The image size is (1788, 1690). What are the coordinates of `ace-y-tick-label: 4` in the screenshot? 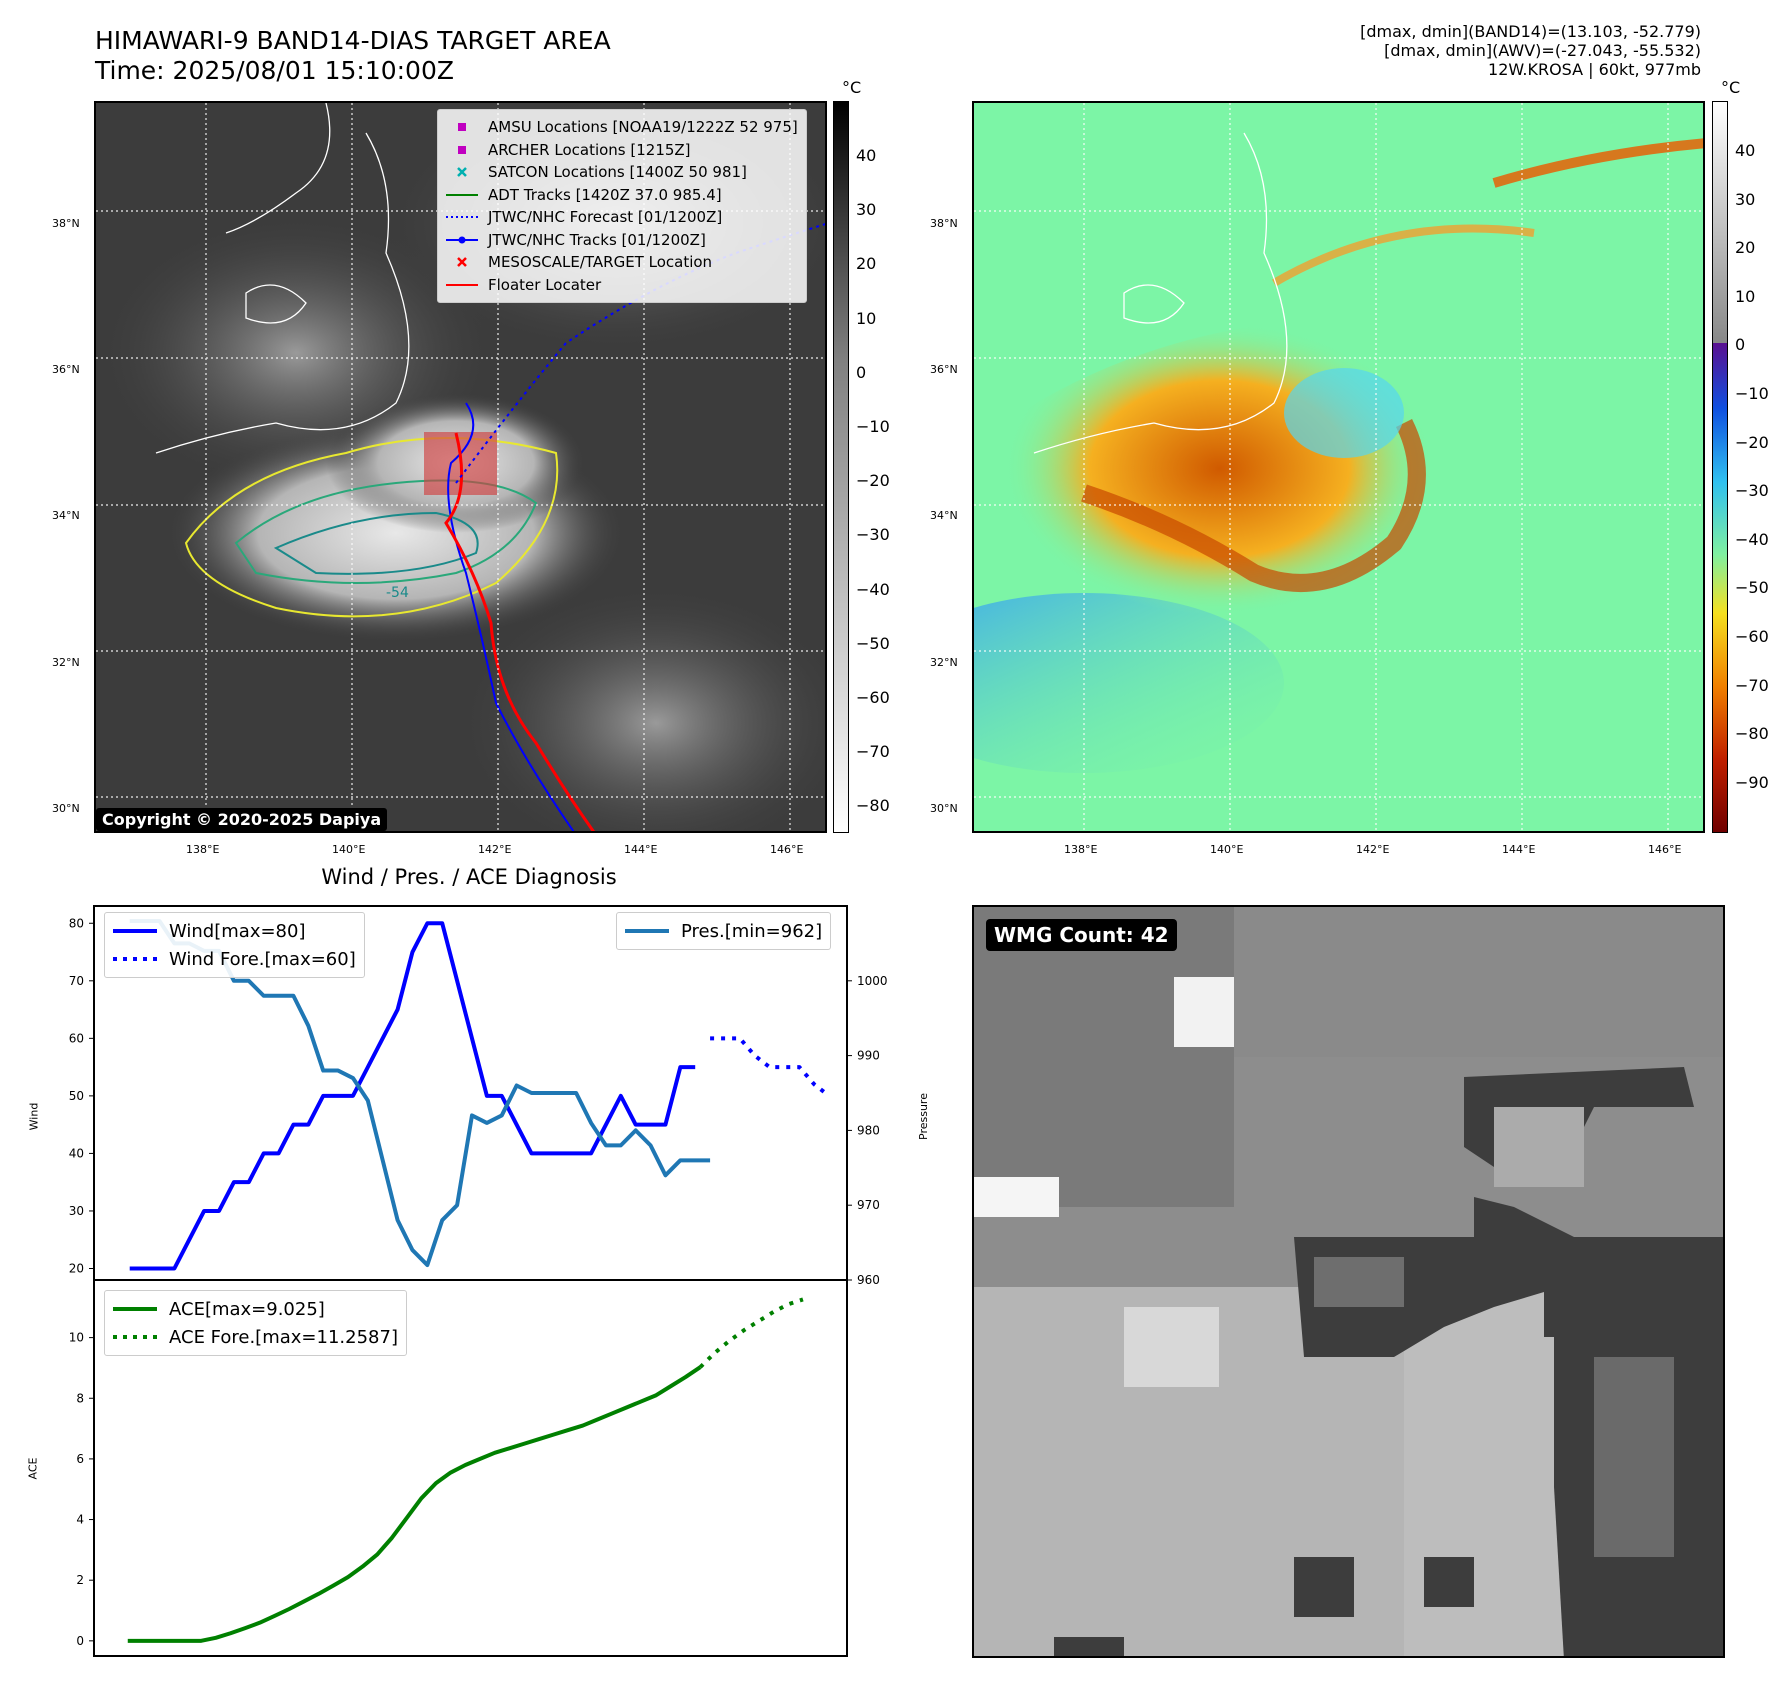 It's located at (80, 1520).